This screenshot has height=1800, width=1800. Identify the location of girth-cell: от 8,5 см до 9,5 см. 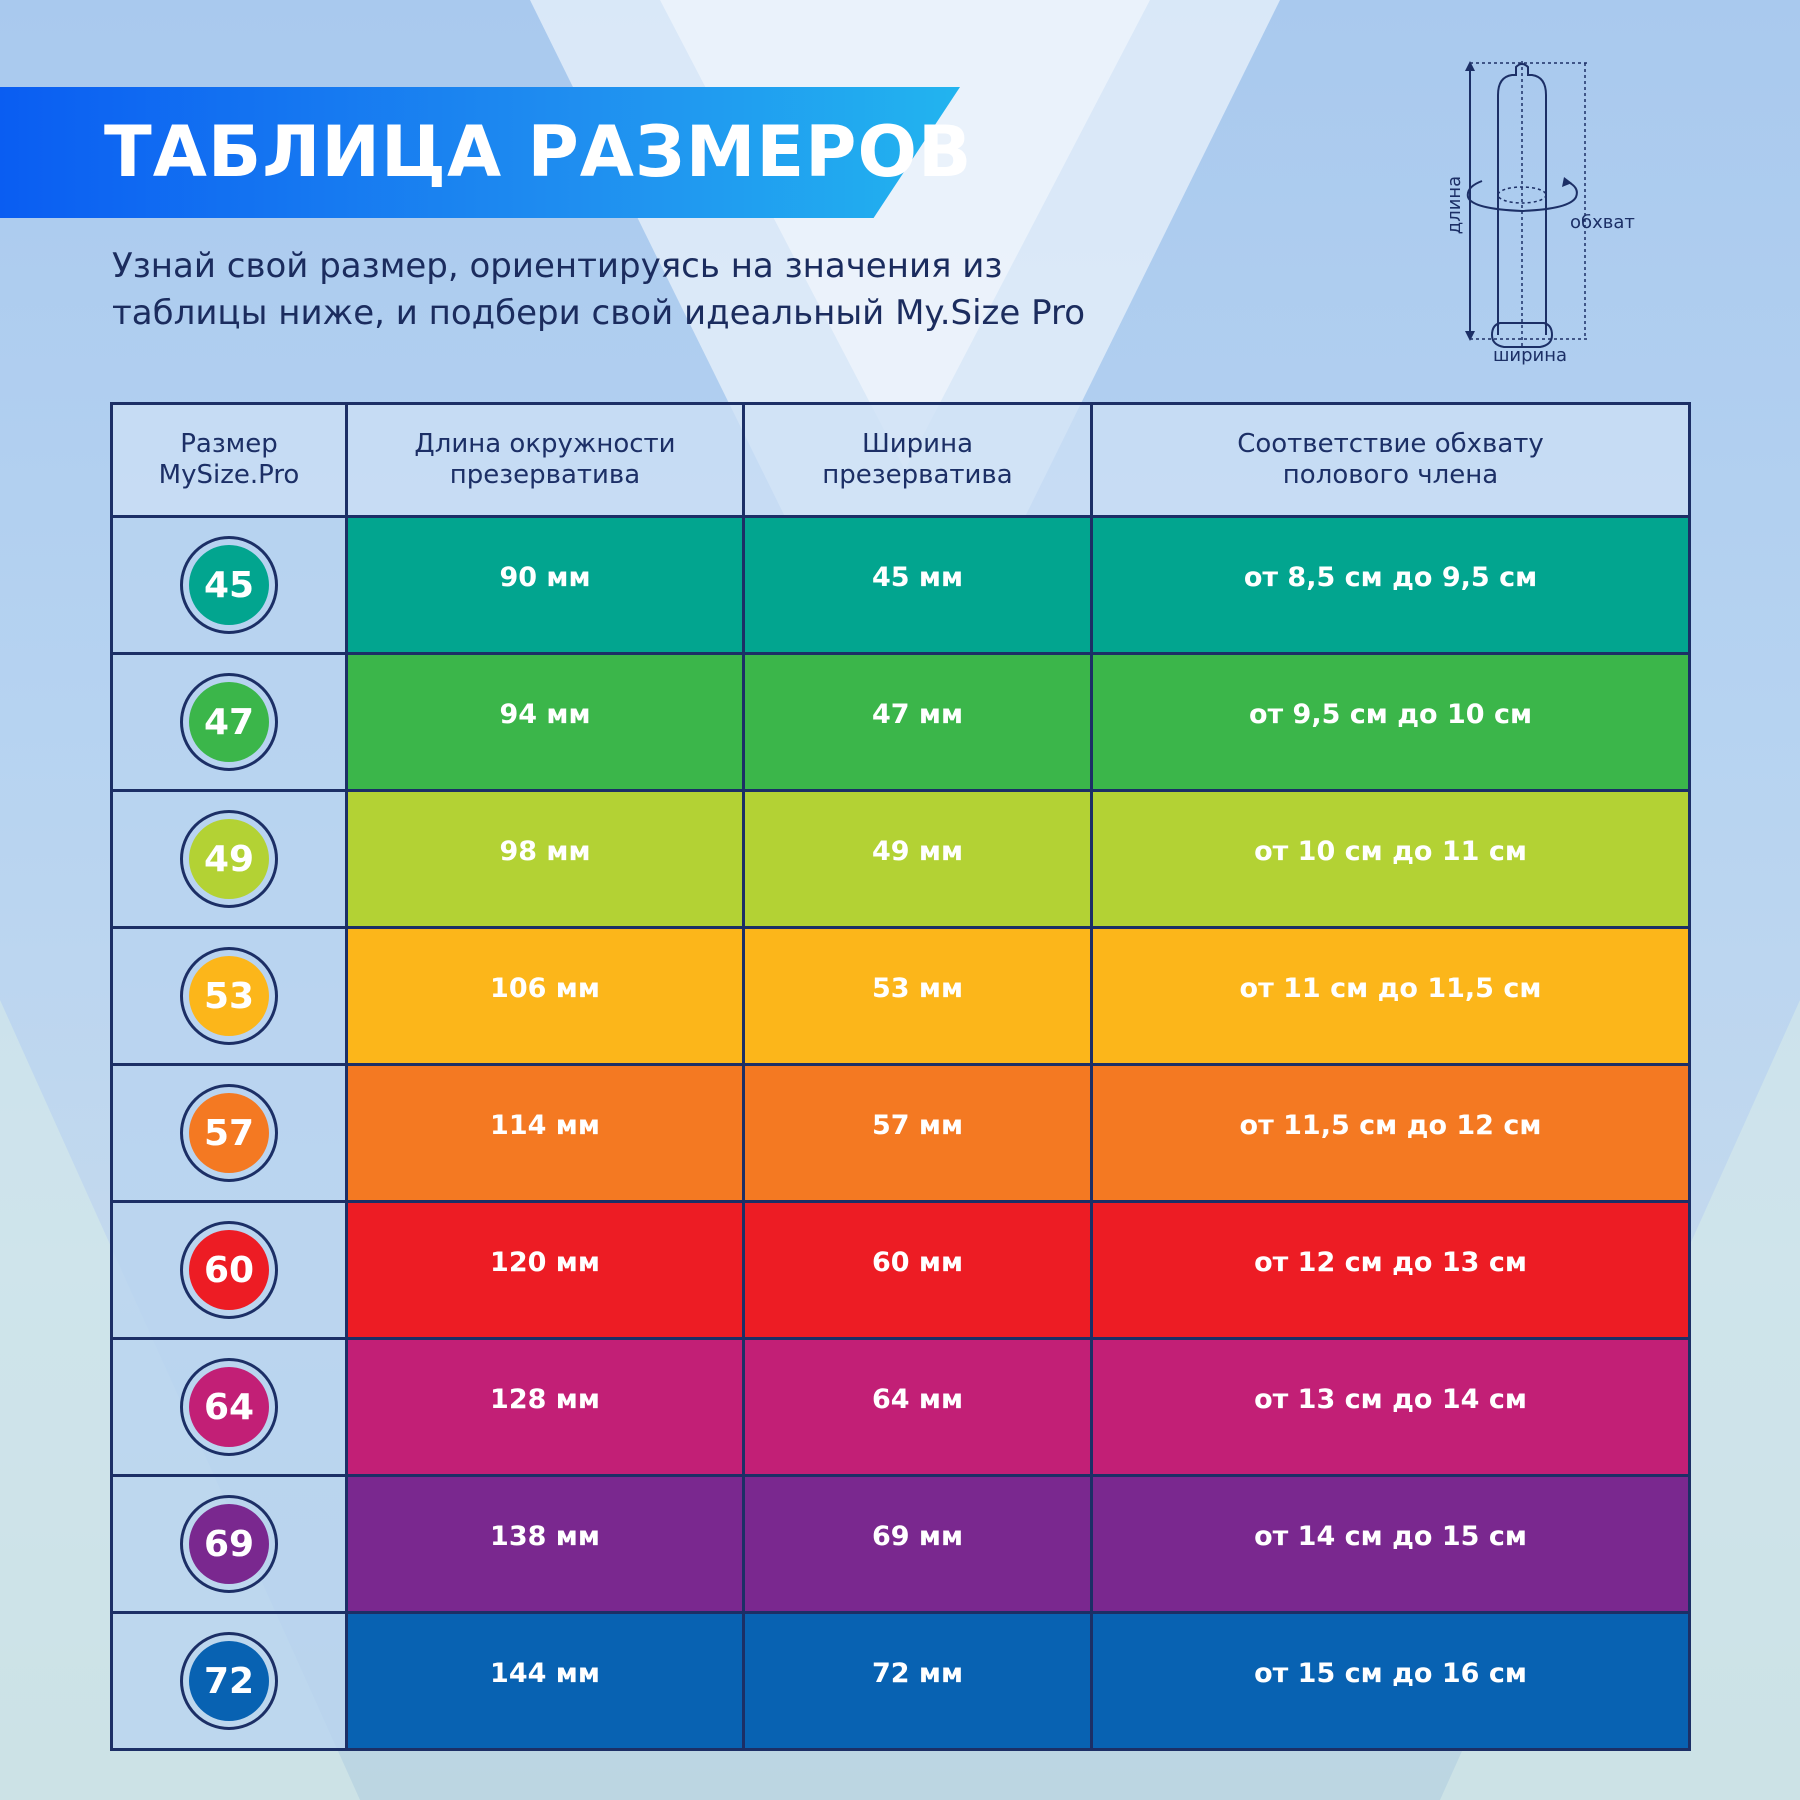
(1390, 585).